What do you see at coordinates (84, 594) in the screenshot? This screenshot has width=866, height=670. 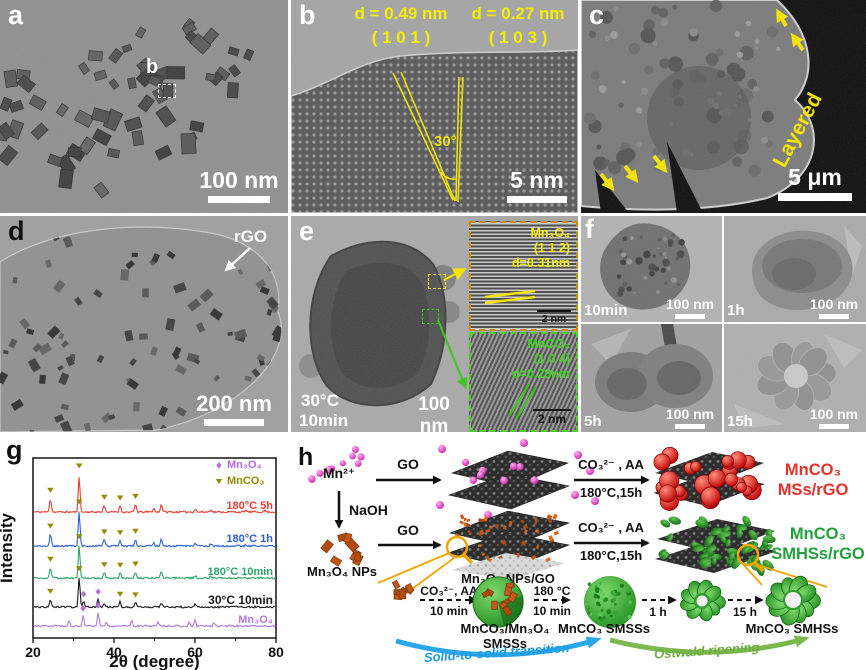 I see `mn3o4-peak-marker` at bounding box center [84, 594].